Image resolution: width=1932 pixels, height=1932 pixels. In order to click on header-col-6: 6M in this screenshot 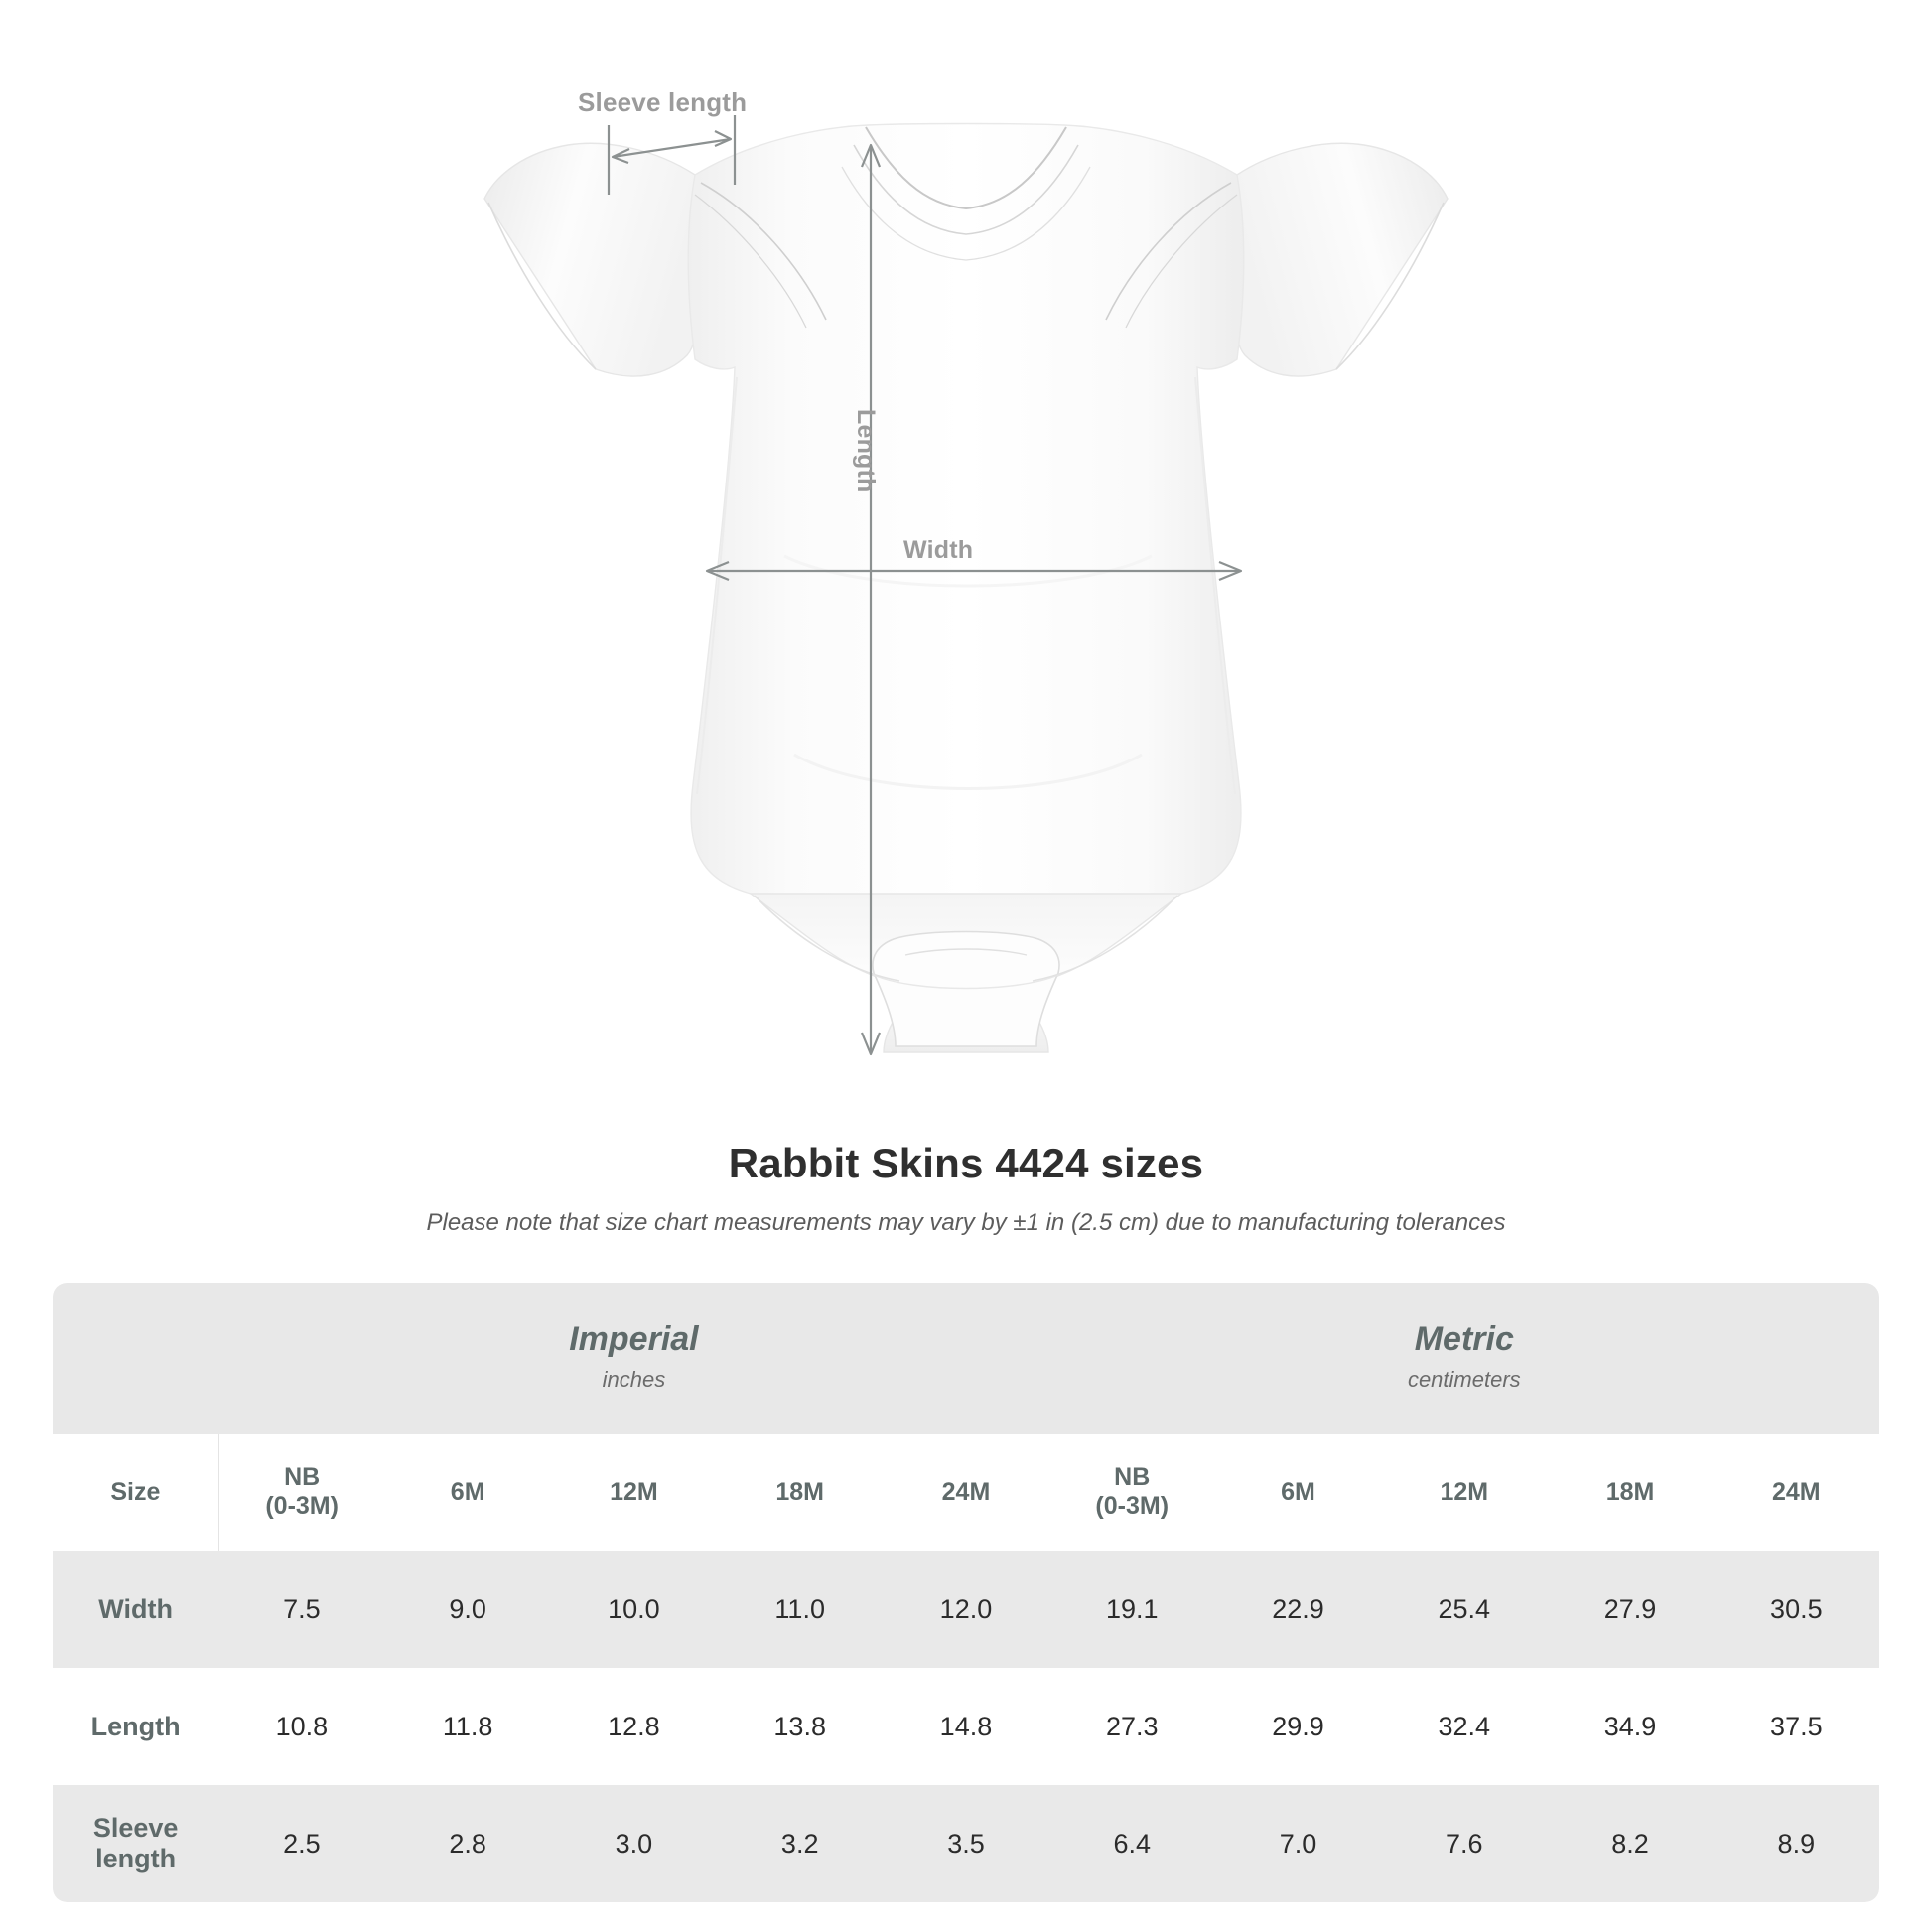, I will do `click(1298, 1493)`.